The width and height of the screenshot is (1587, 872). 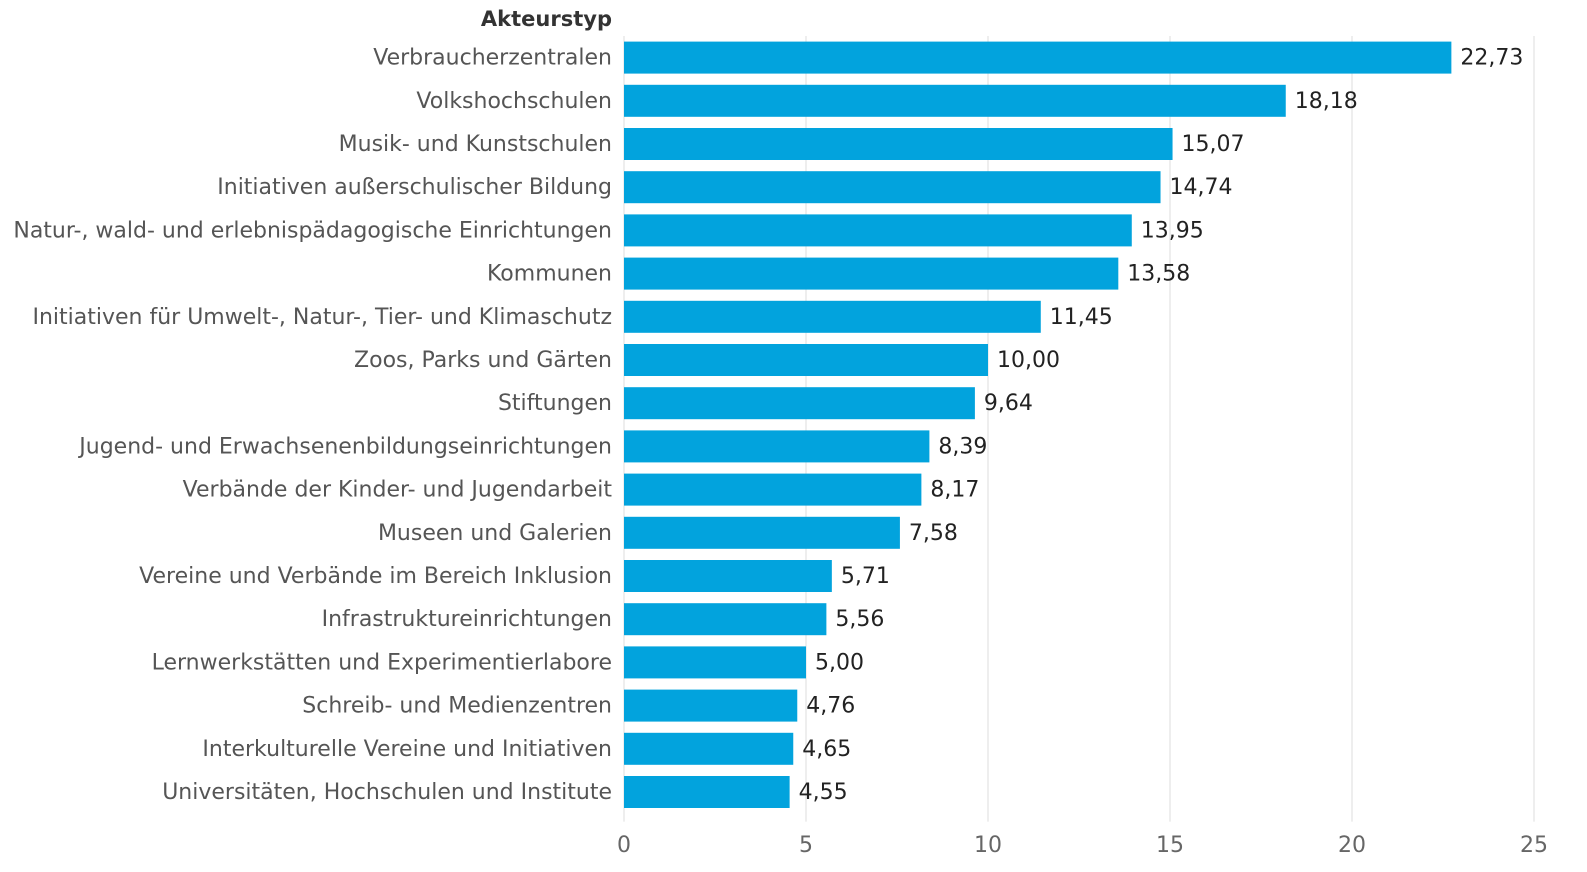 I want to click on x-tick-label: 15, so click(x=1170, y=845).